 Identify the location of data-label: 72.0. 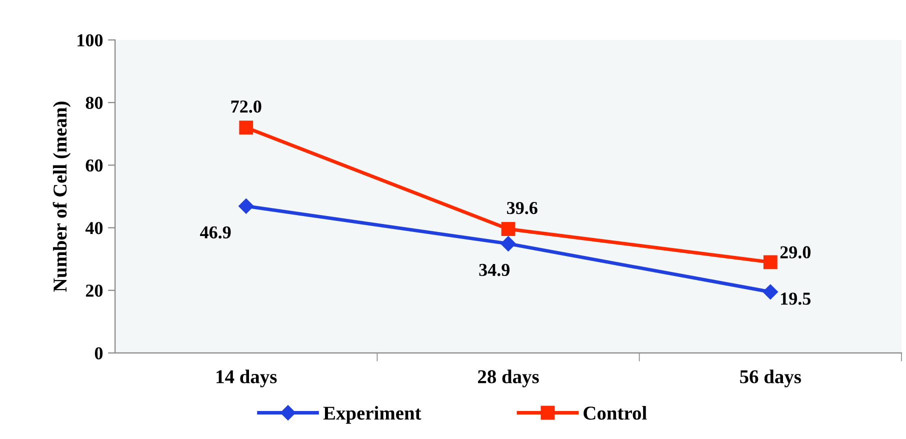
(246, 106).